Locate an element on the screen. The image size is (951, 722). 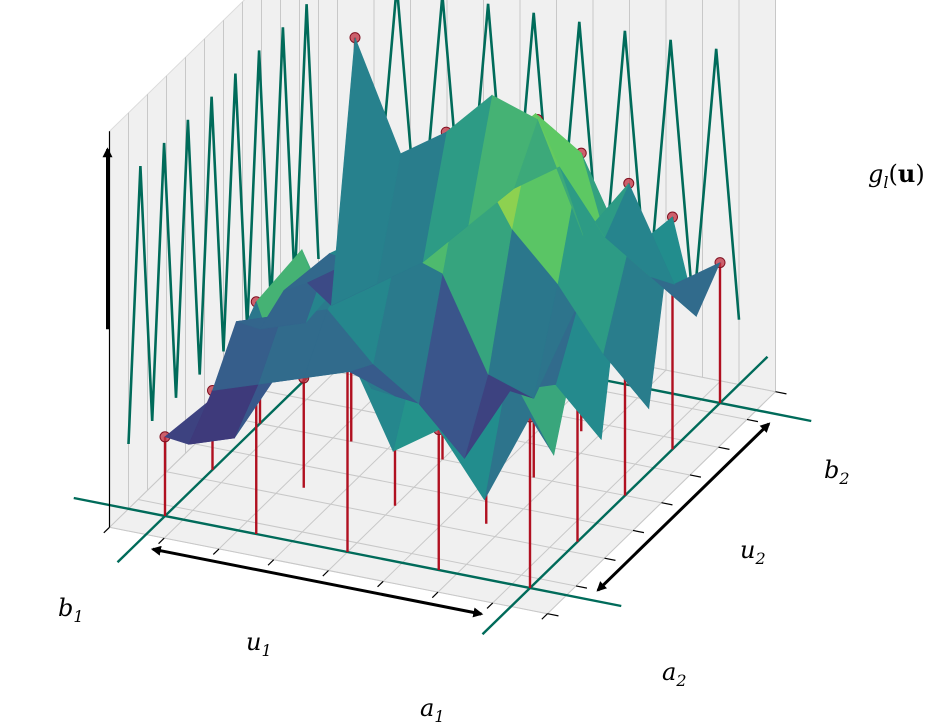
label-u1: u1 is located at coordinates (259, 644).